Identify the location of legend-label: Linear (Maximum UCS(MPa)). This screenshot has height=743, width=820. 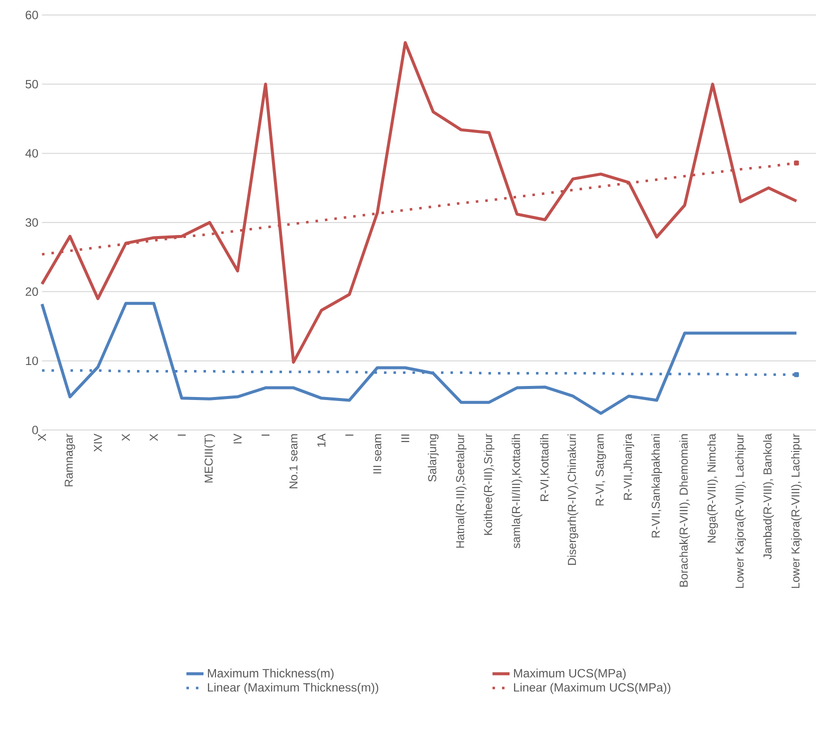
(592, 688).